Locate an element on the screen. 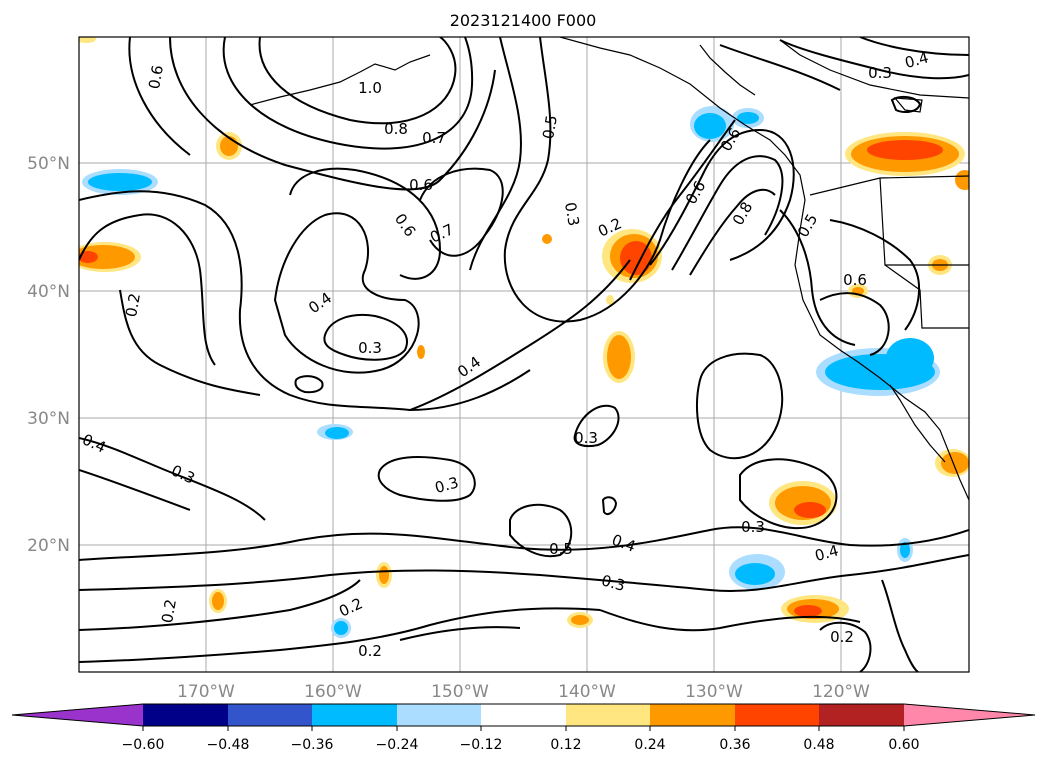 This screenshot has height=765, width=1047. colorbar-tick-label: −0.36 is located at coordinates (312, 745).